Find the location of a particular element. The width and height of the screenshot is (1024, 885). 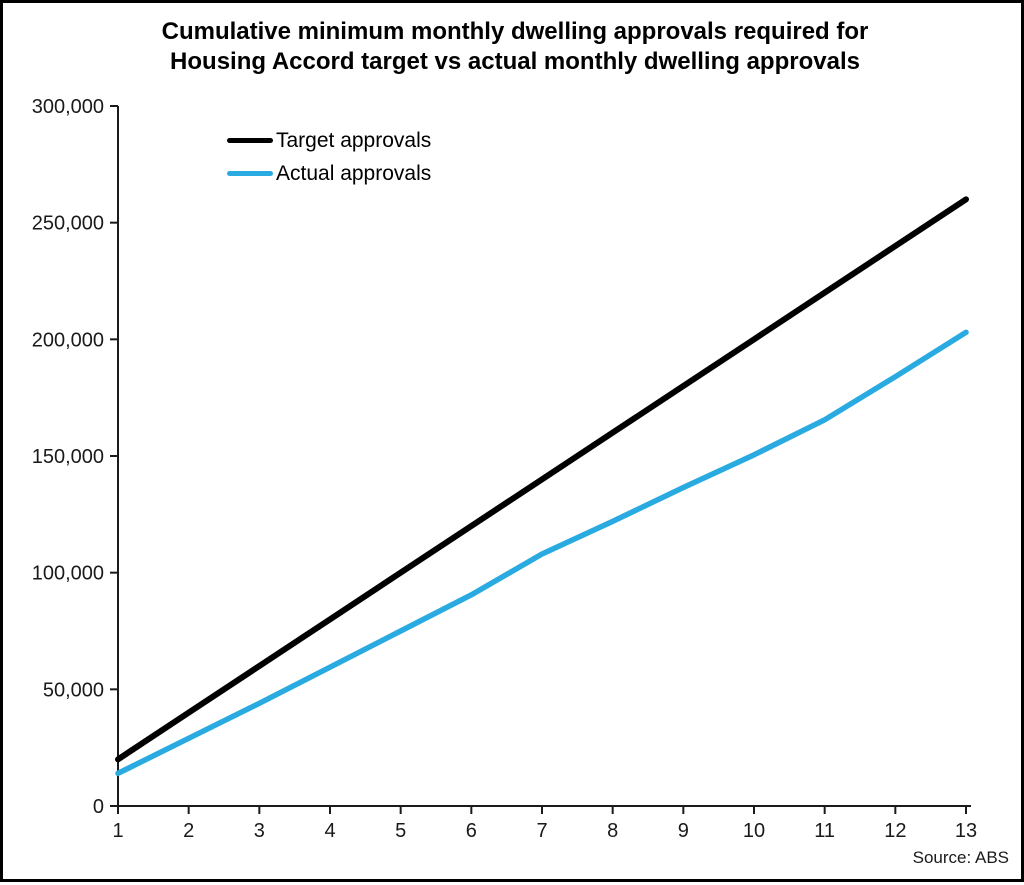

legend-swatch-target-approvals is located at coordinates (250, 140).